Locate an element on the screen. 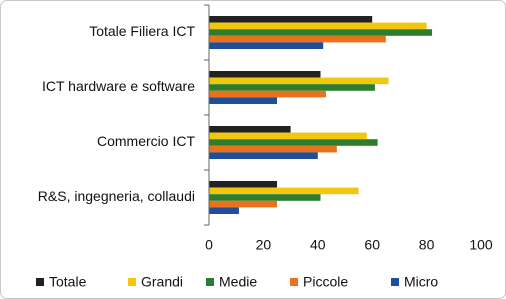  x-tick-label: 40 is located at coordinates (318, 245).